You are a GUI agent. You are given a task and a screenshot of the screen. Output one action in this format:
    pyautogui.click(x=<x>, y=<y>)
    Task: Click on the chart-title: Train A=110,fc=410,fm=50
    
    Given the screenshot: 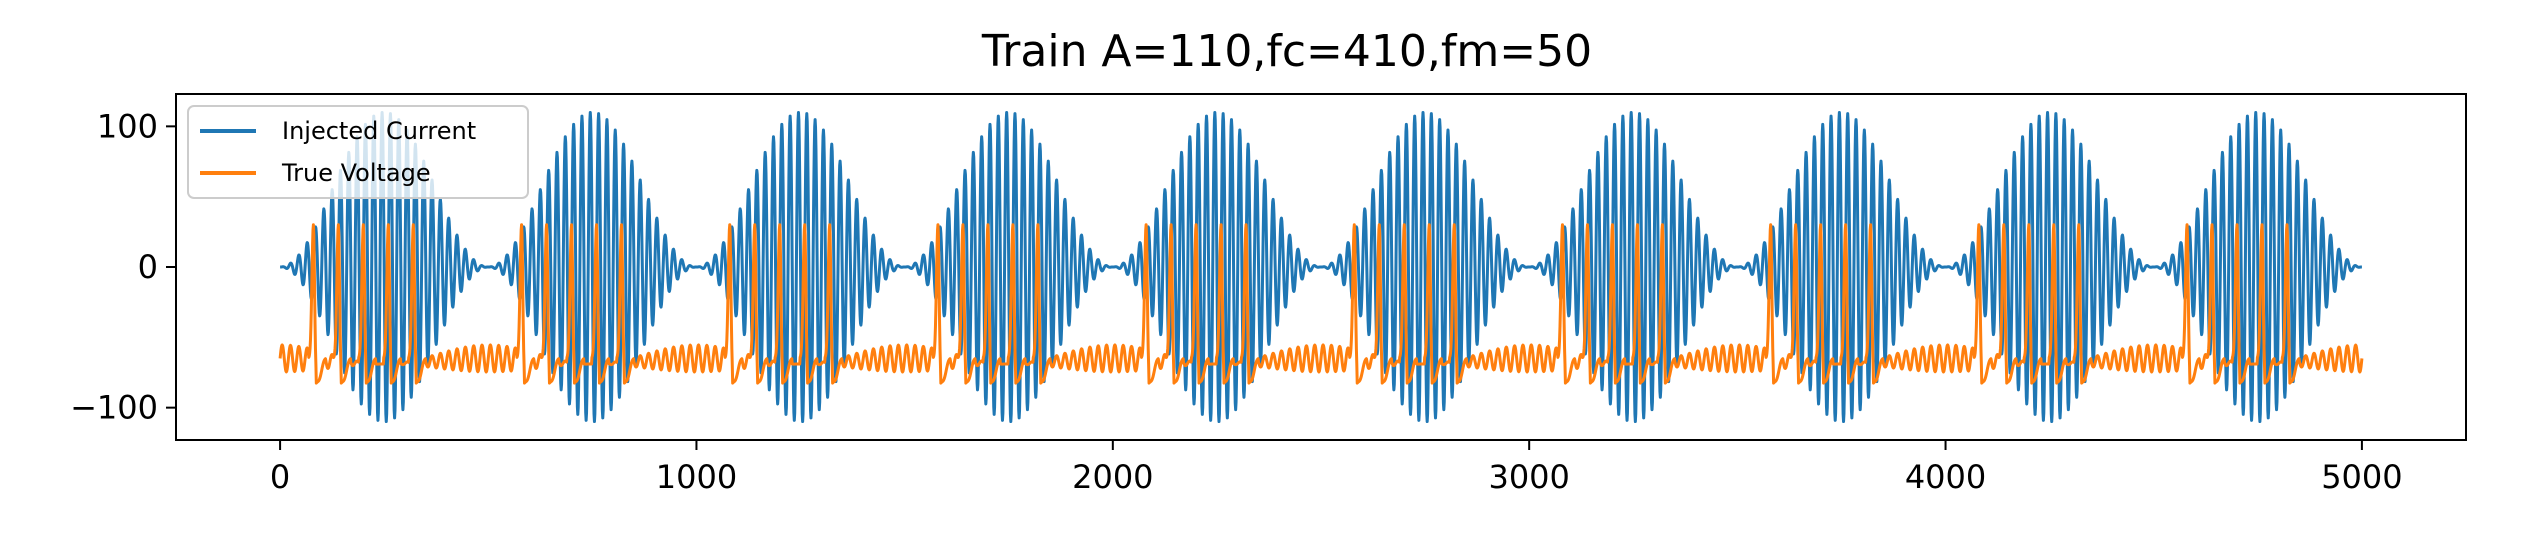 What is the action you would take?
    pyautogui.click(x=1286, y=51)
    